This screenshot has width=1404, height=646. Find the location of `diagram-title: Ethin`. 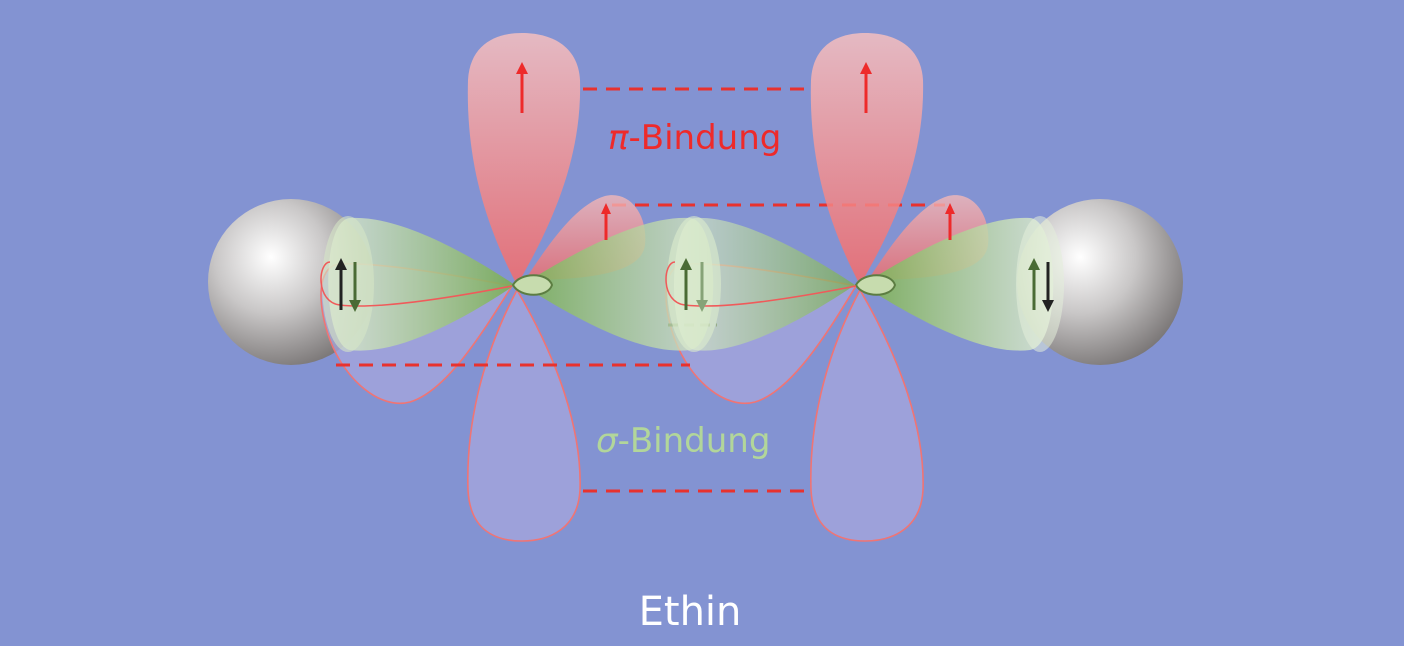

diagram-title: Ethin is located at coordinates (690, 612).